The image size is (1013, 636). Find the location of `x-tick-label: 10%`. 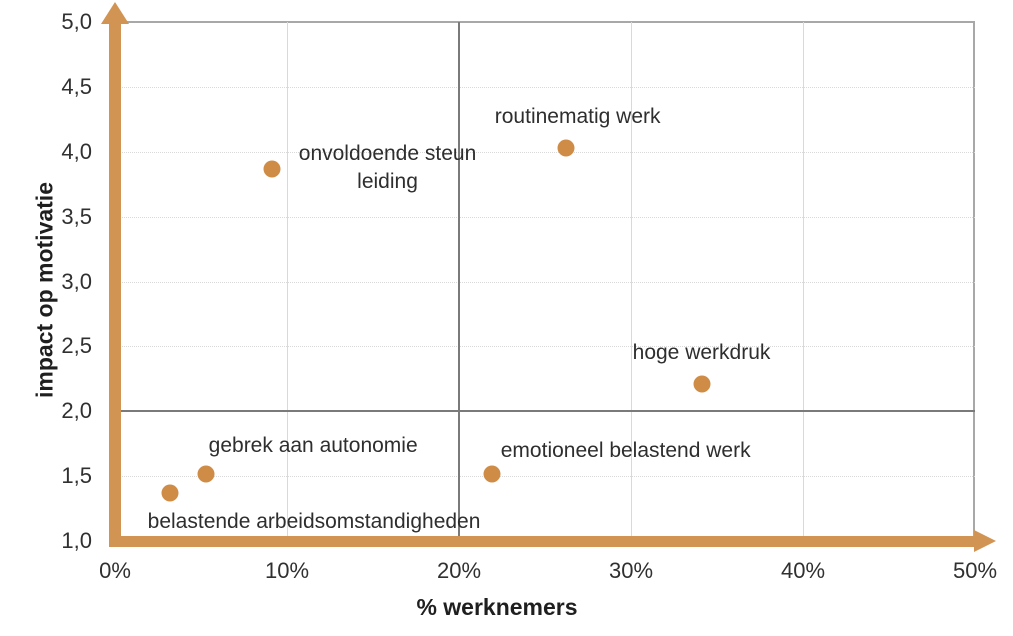

x-tick-label: 10% is located at coordinates (287, 570).